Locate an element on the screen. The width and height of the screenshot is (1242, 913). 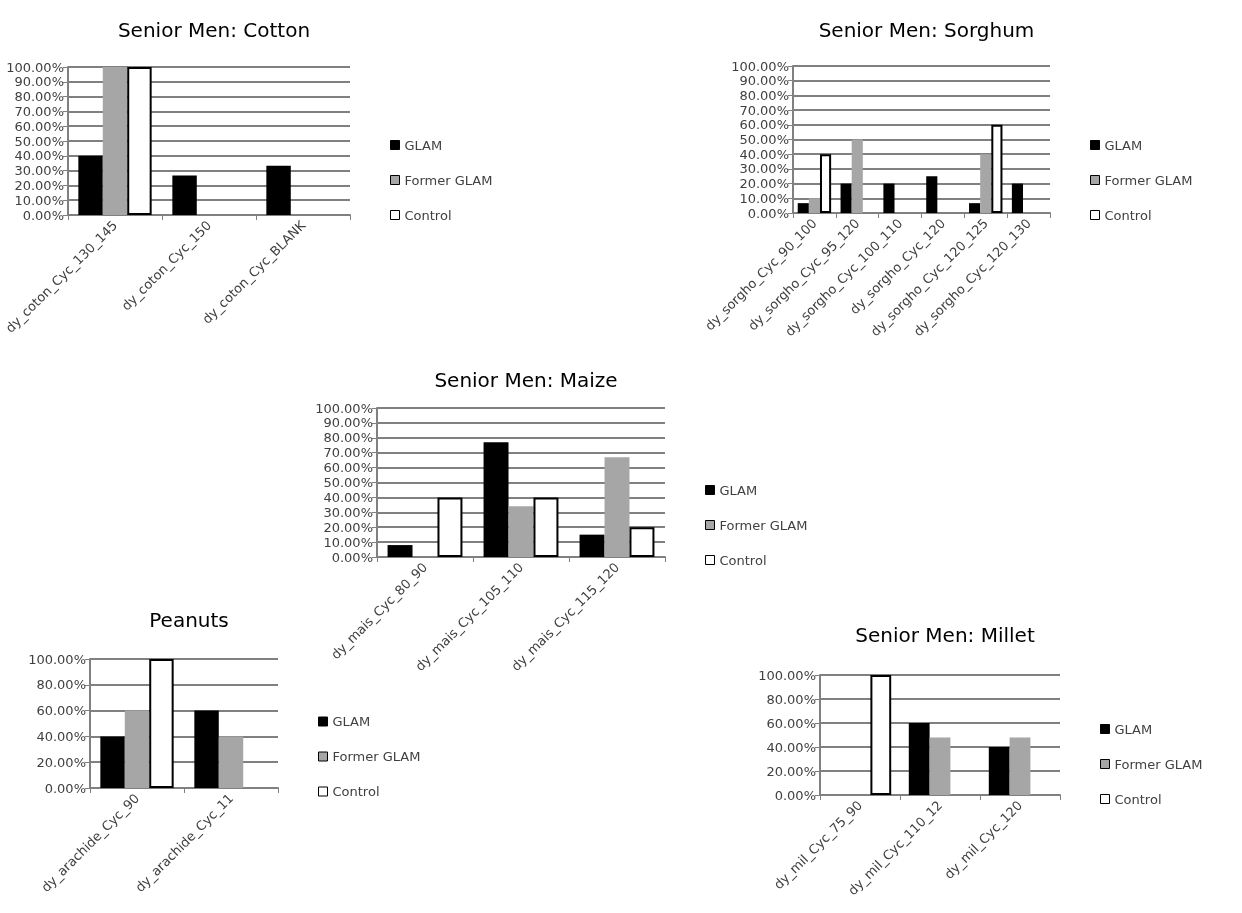
chart-title: Senior Men: Sorghum is located at coordinates (926, 30).